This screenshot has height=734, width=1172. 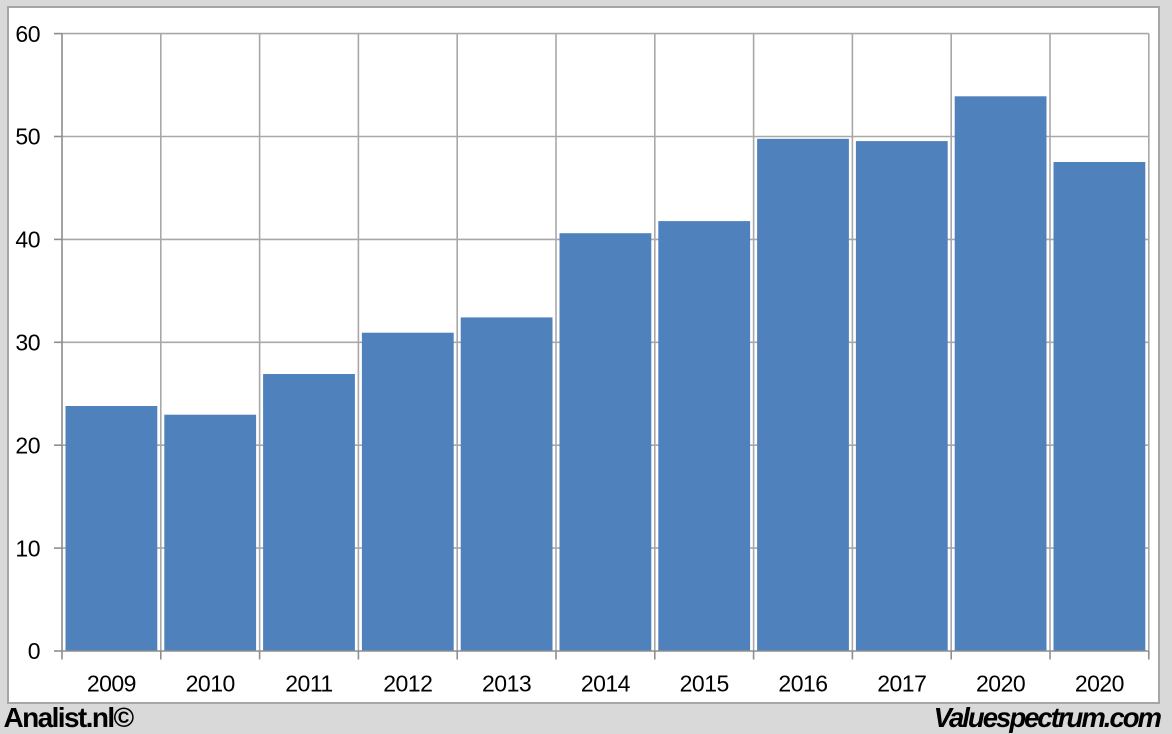 I want to click on svg-text: 50, so click(x=27, y=137).